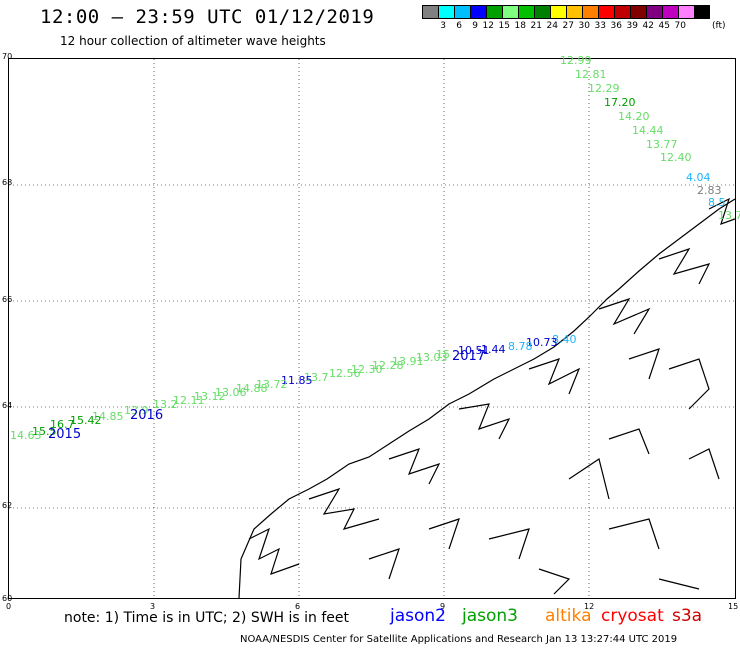  Describe the element at coordinates (576, 60) in the screenshot. I see `wave-height-label: 12.99` at that location.